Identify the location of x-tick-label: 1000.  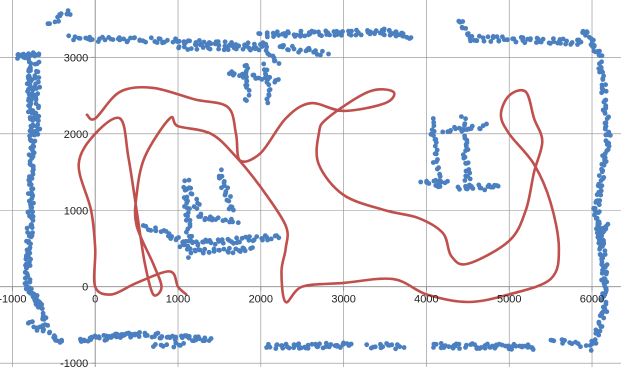
(178, 300).